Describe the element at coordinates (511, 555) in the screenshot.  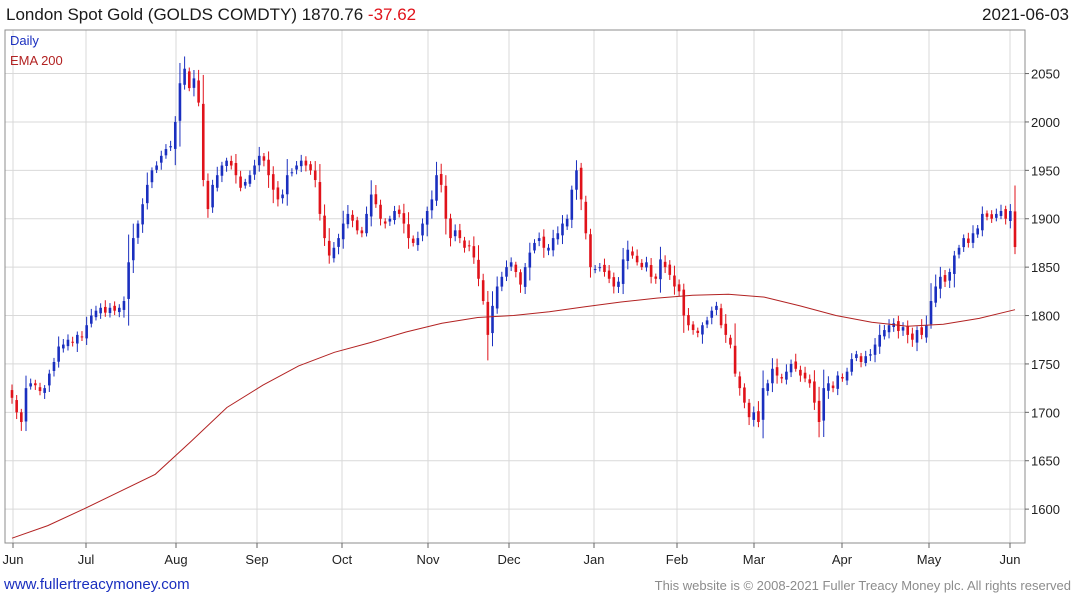
I see `x-axis: Jun Jul Aug Sep Oct Nov Dec Jan Feb Mar Apr May Jun` at that location.